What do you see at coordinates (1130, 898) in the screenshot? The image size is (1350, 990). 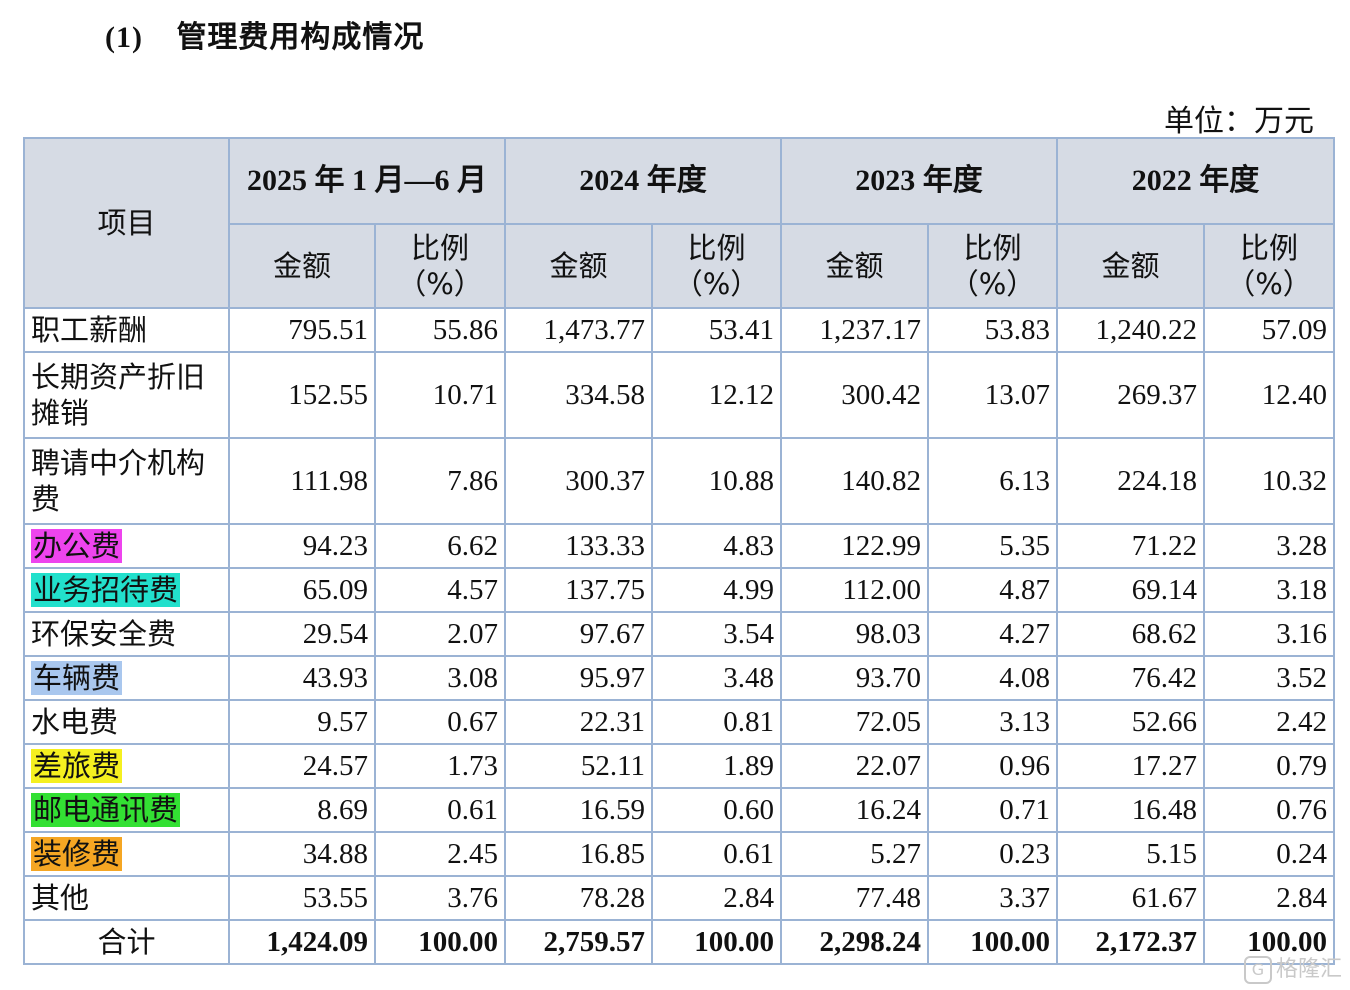 I see `amount-cell: 61.67` at bounding box center [1130, 898].